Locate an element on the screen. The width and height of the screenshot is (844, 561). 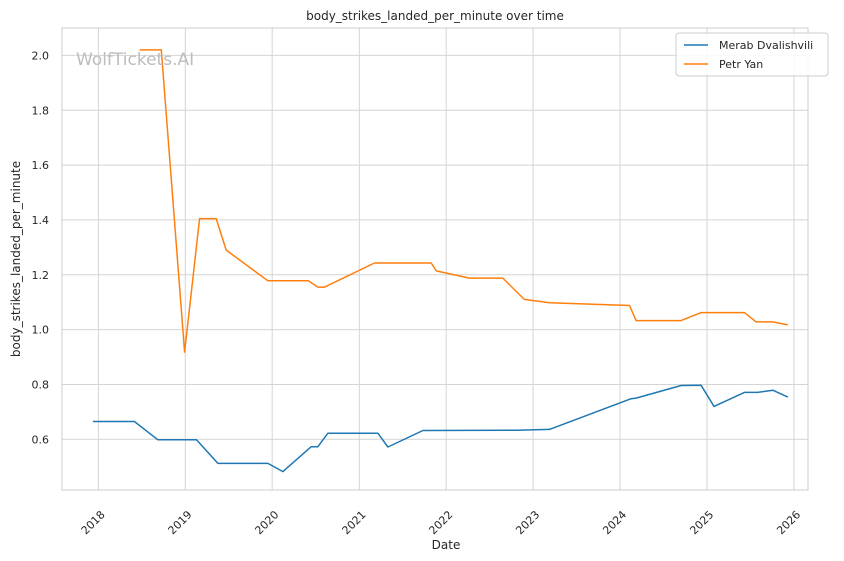
y-axis-label: body_strikes_landed_per_minute is located at coordinates (16, 259).